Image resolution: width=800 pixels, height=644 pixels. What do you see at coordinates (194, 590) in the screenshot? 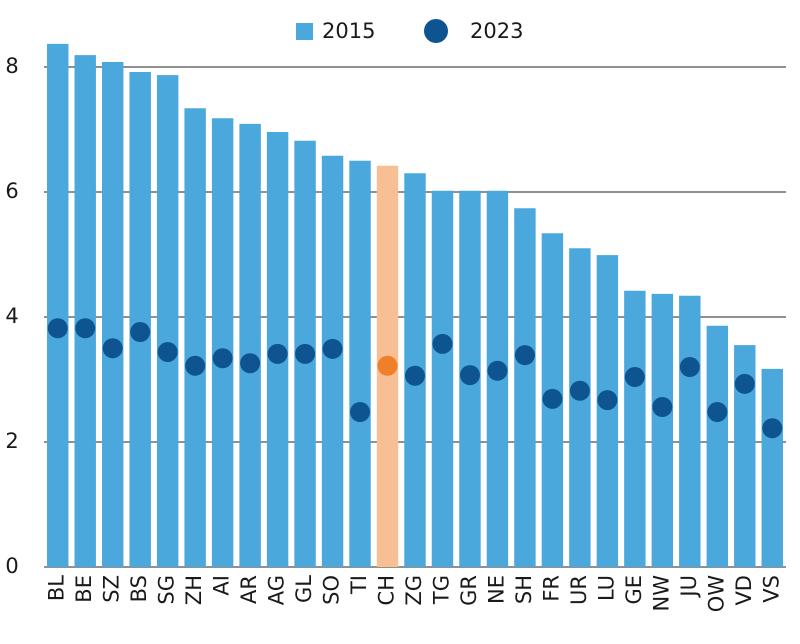
I see `x-tick-label: ZH` at bounding box center [194, 590].